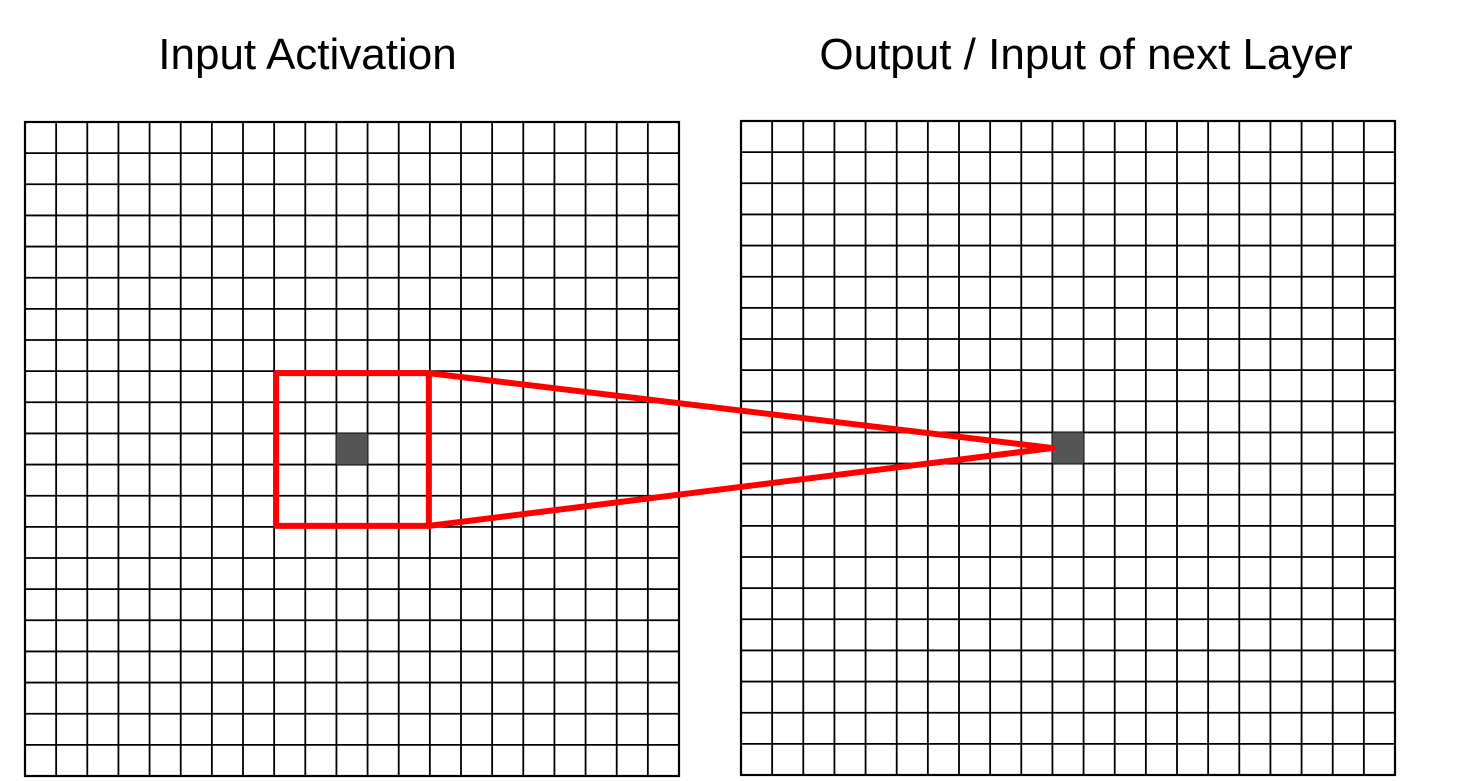 The width and height of the screenshot is (1465, 781). I want to click on output-cell, so click(1068, 448).